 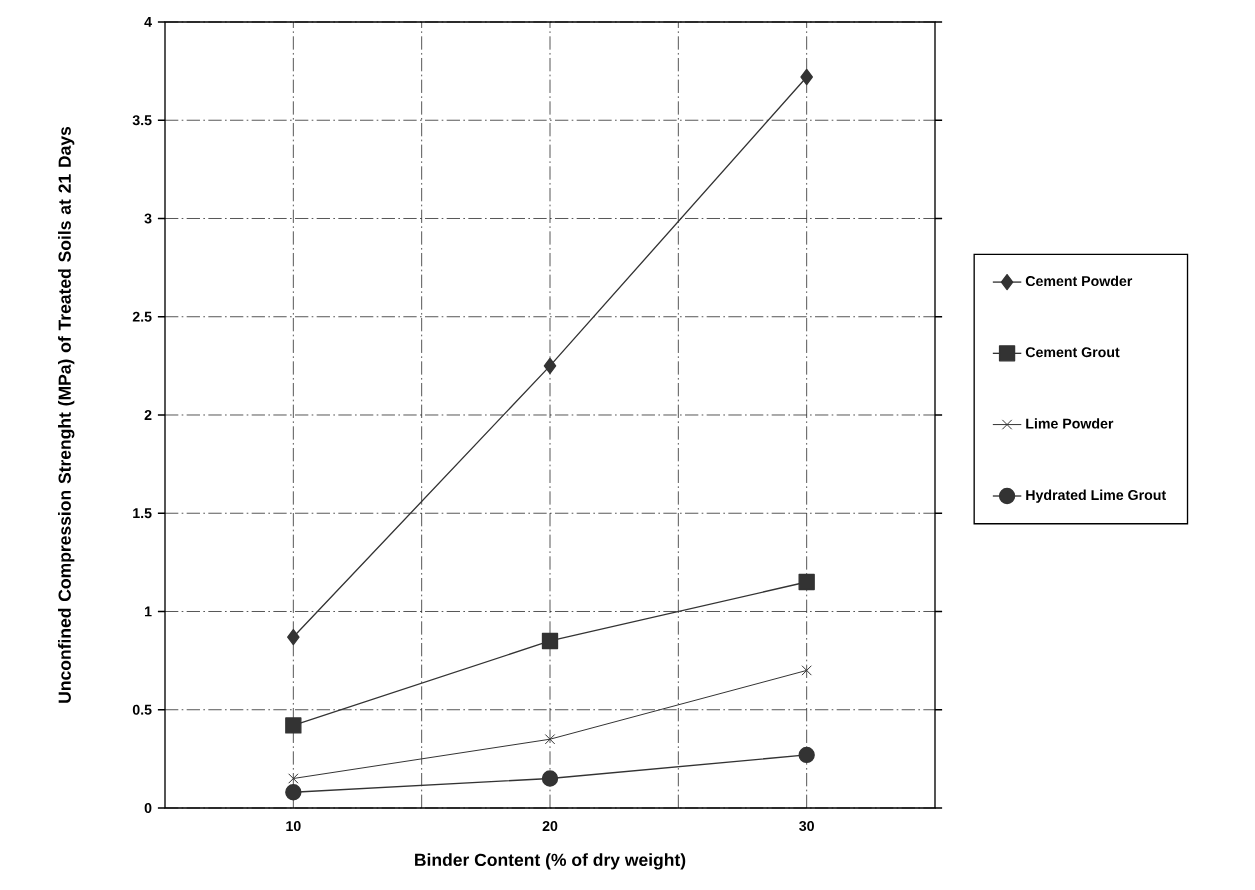 What do you see at coordinates (550, 826) in the screenshot?
I see `x-tick-label: 20` at bounding box center [550, 826].